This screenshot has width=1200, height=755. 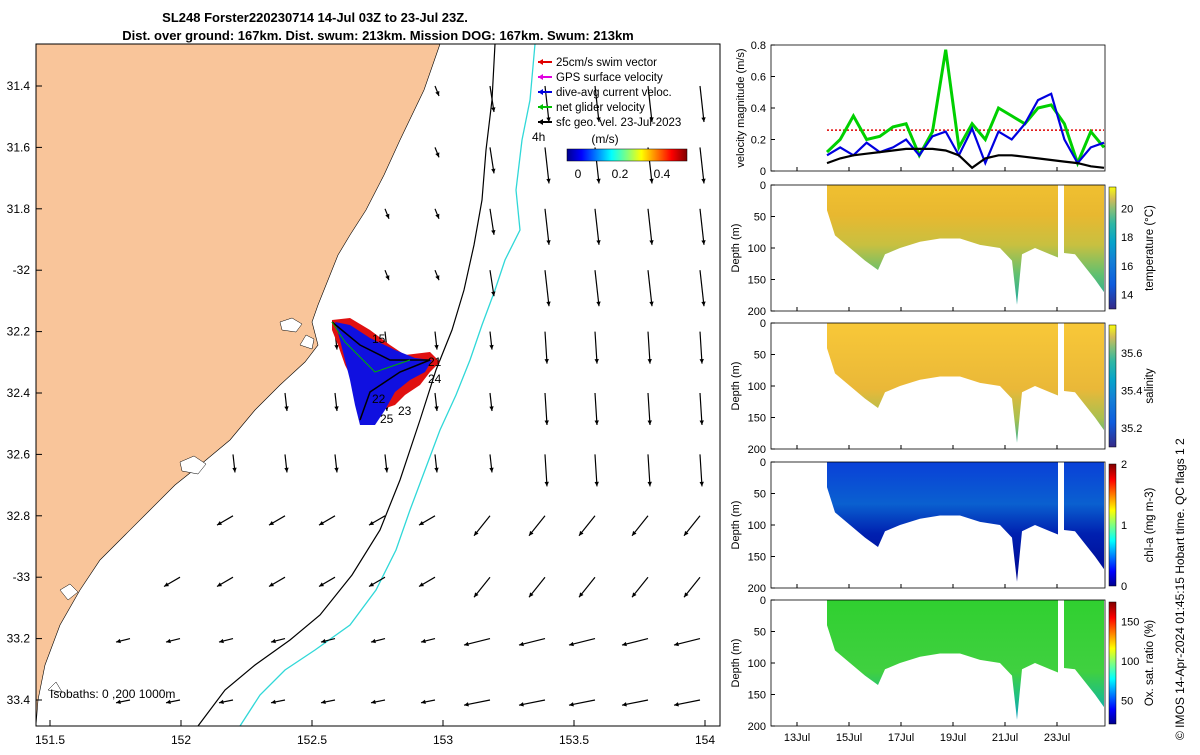 What do you see at coordinates (757, 387) in the screenshot?
I see `y-tick-label: 100` at bounding box center [757, 387].